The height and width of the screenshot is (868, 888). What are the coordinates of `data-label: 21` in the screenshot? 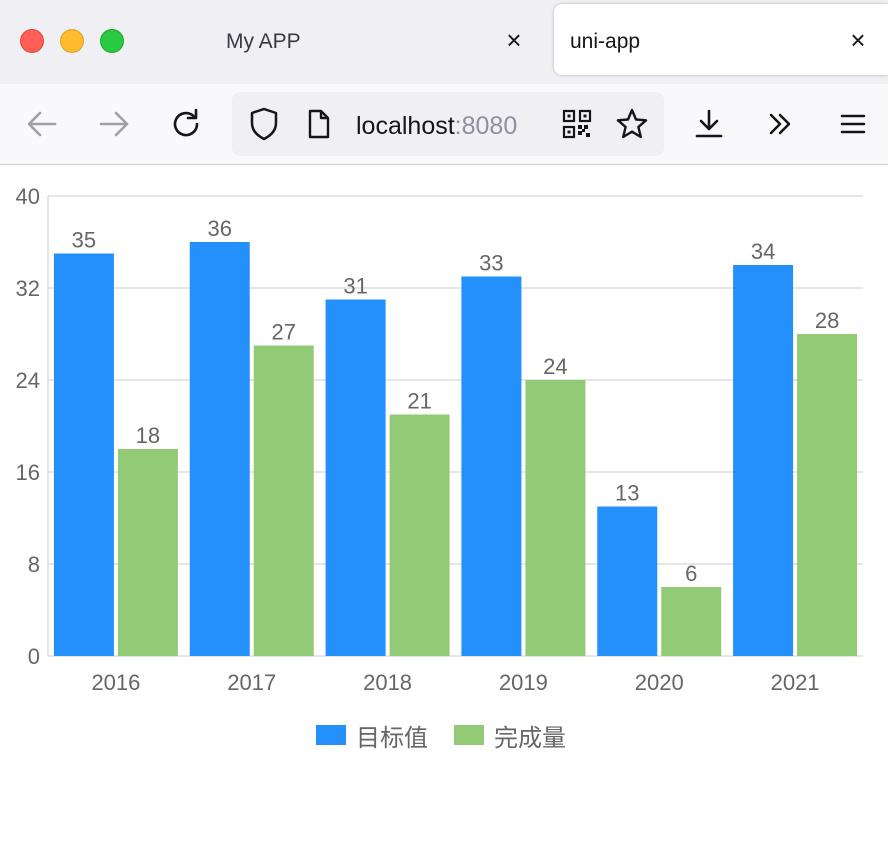 It's located at (419, 401).